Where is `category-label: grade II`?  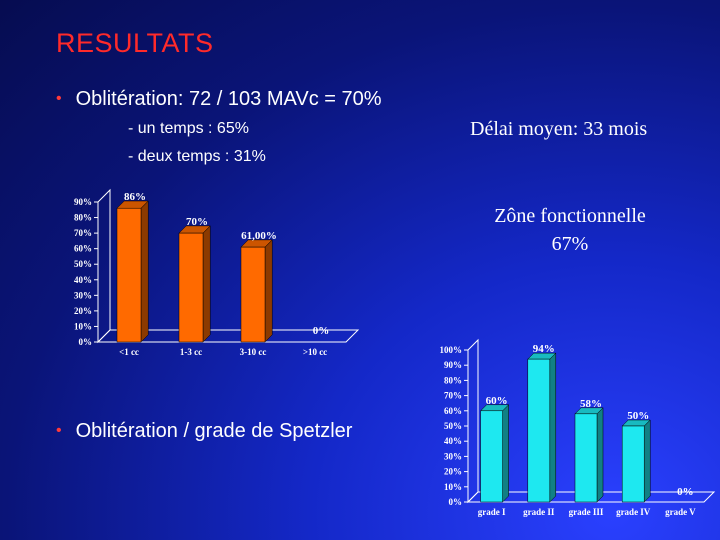 category-label: grade II is located at coordinates (539, 512).